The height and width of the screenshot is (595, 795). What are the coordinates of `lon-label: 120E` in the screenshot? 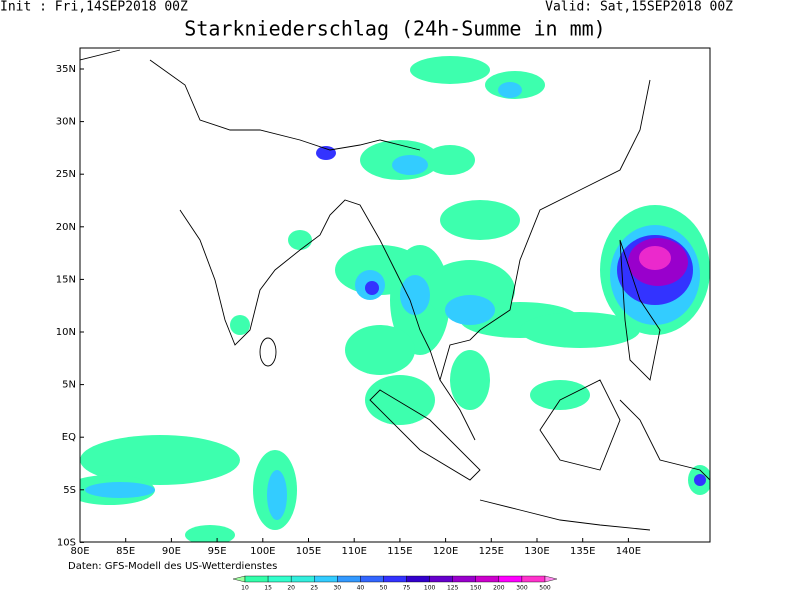 It's located at (445, 551).